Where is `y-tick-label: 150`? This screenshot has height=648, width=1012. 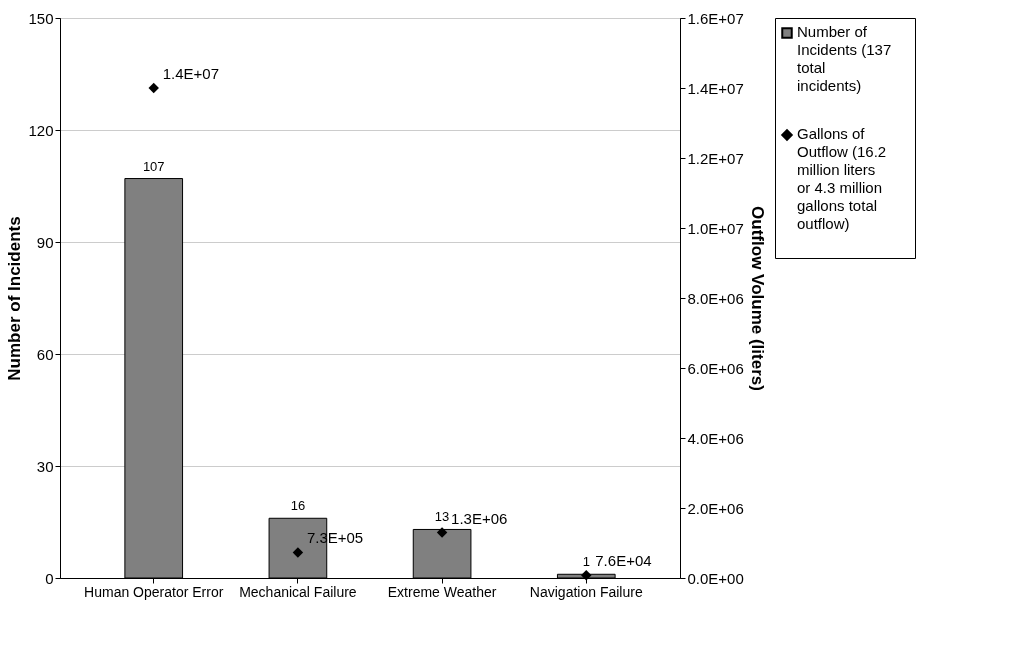 y-tick-label: 150 is located at coordinates (41, 18).